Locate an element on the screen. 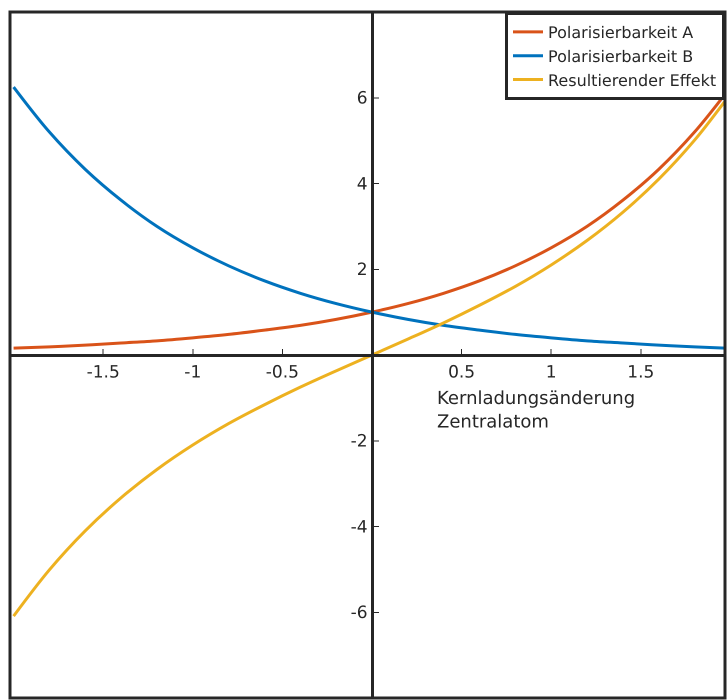  y-tick-label: -4 is located at coordinates (359, 527).